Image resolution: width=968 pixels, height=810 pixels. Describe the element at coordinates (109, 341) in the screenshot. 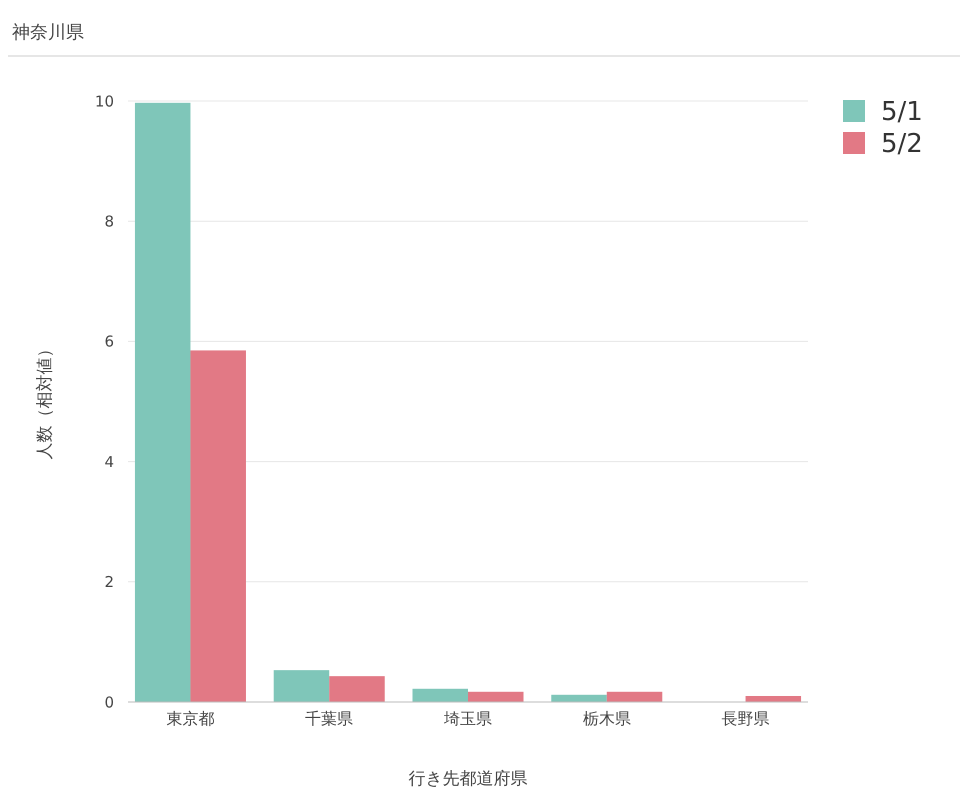

I see `y-tick-label: 6` at that location.